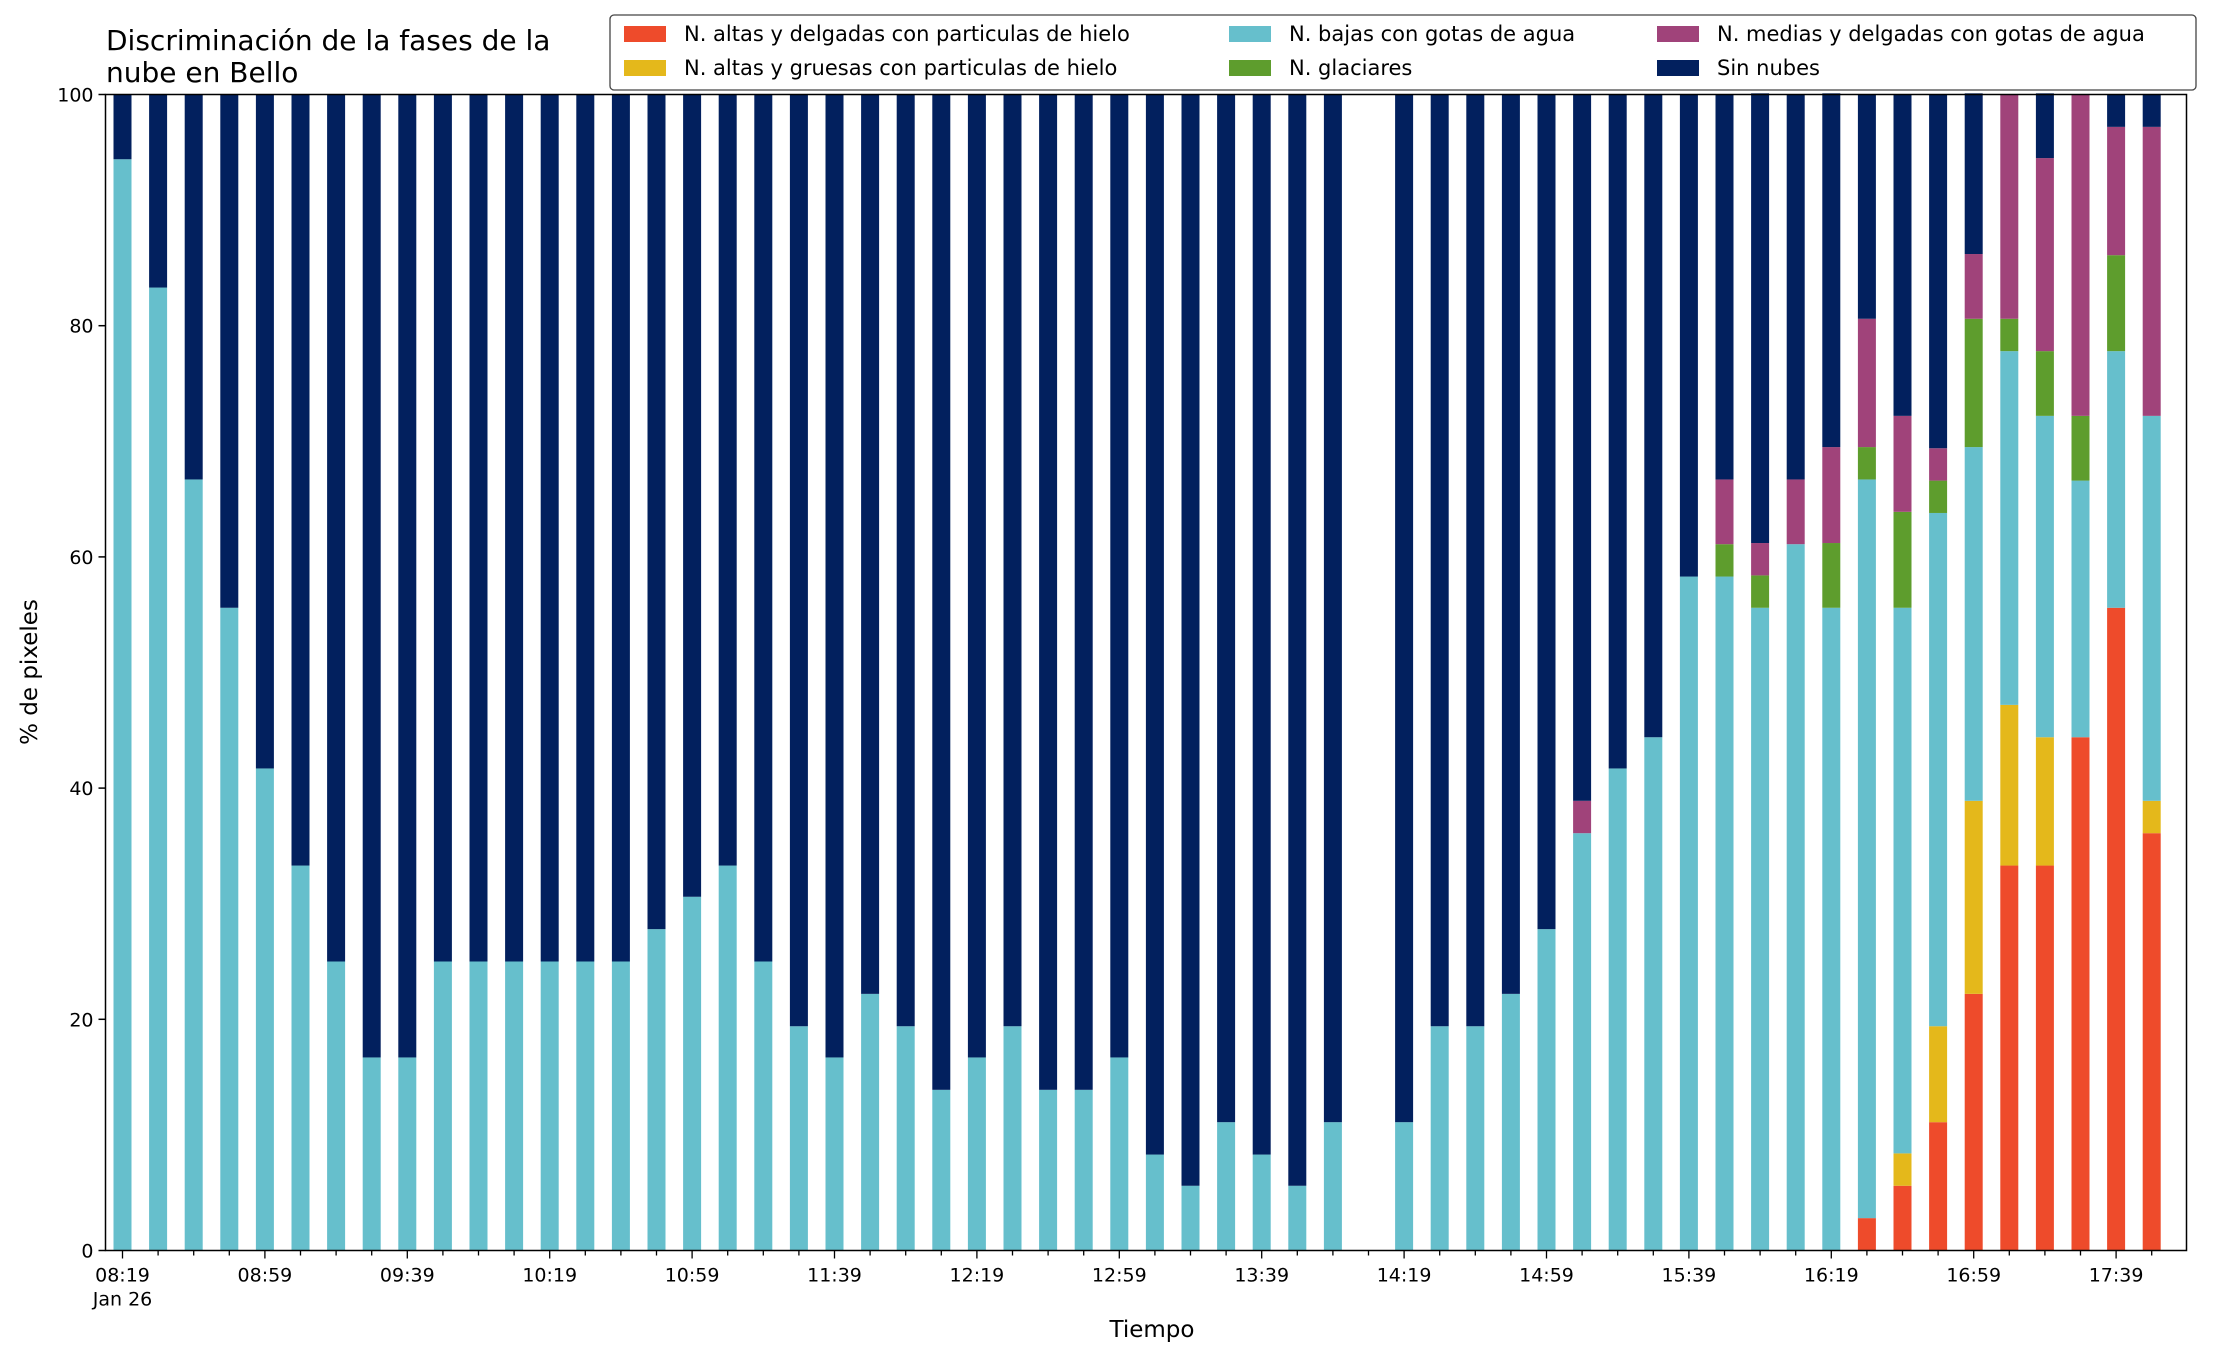 The height and width of the screenshot is (1355, 2216). What do you see at coordinates (30, 672) in the screenshot?
I see `y-axis-label: % de pixeles` at bounding box center [30, 672].